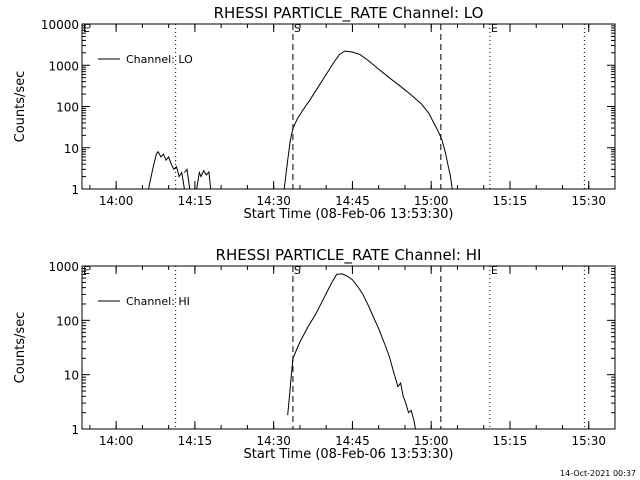 This screenshot has width=640, height=480. I want to click on legend-label: Channel: LO, so click(159, 59).